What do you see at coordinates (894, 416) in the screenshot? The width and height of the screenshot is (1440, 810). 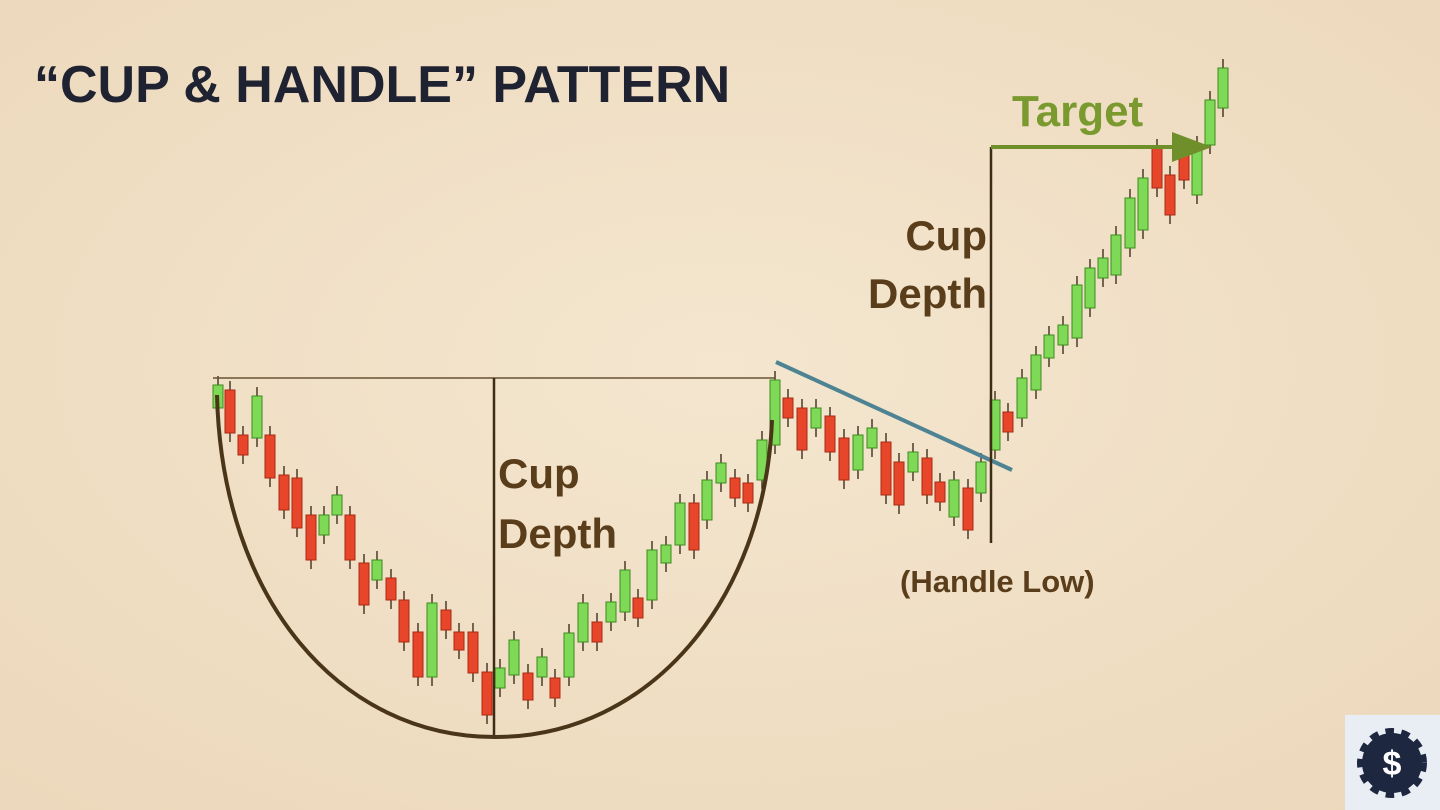 I see `handle-trendline` at bounding box center [894, 416].